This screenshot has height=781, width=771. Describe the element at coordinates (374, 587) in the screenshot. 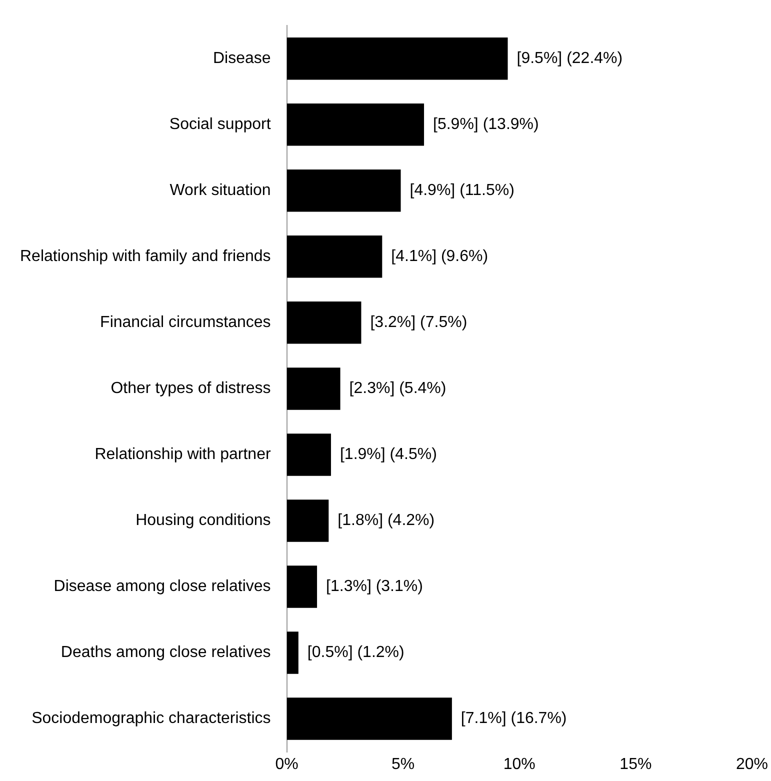

I see `data-label: [1.3%] (3.1%)` at that location.